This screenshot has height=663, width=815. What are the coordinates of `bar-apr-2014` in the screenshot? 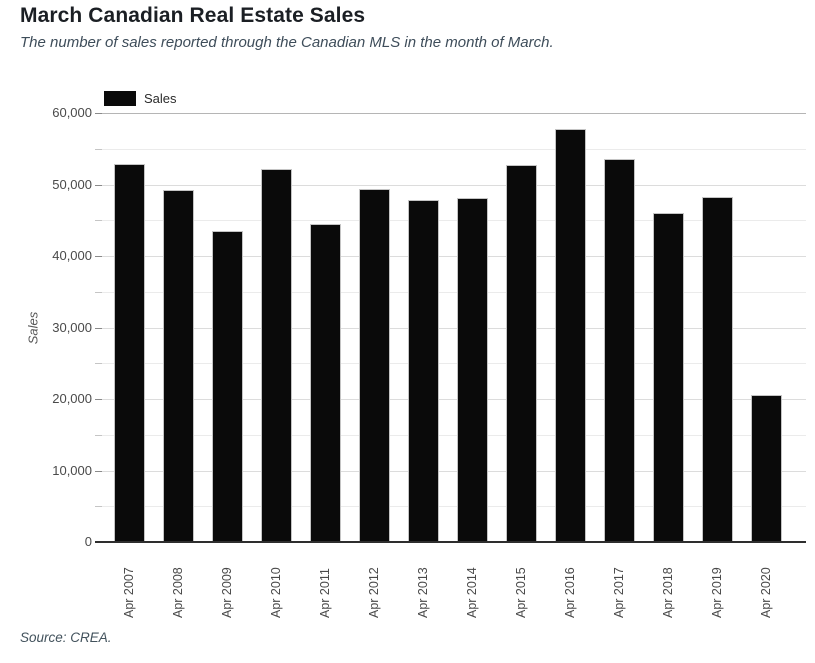 It's located at (472, 370).